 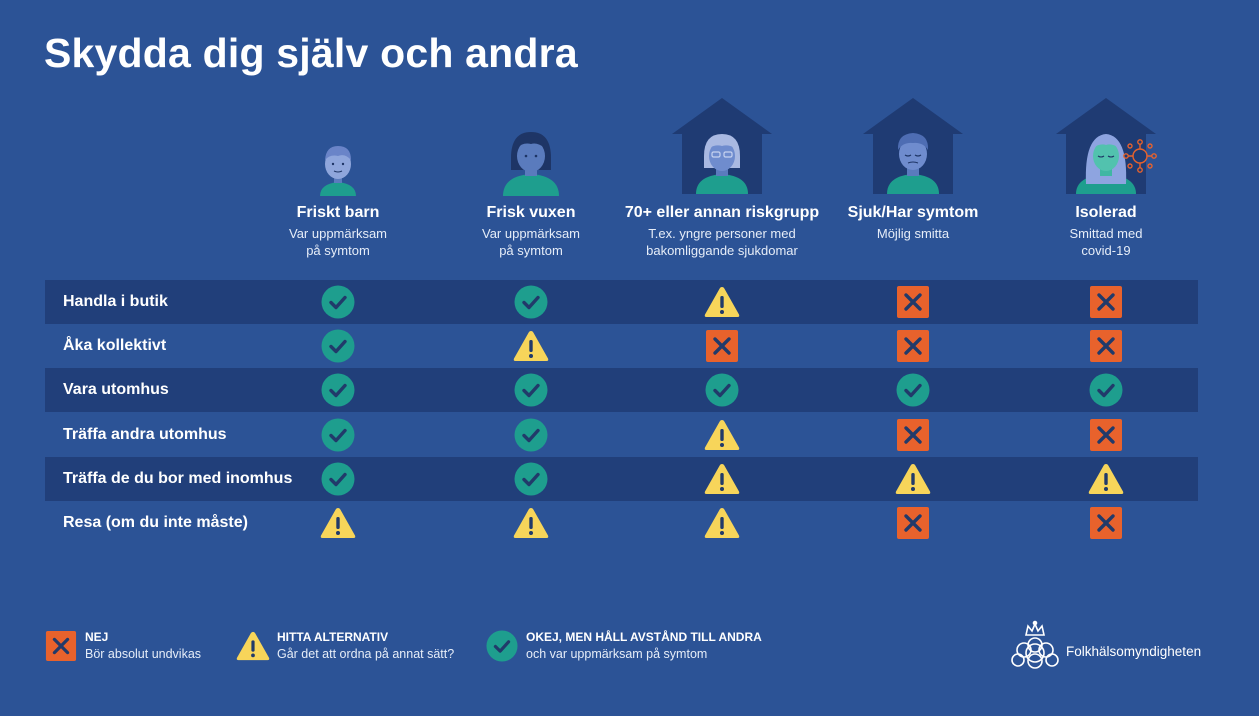 What do you see at coordinates (97, 637) in the screenshot?
I see `legend-title: NEJ` at bounding box center [97, 637].